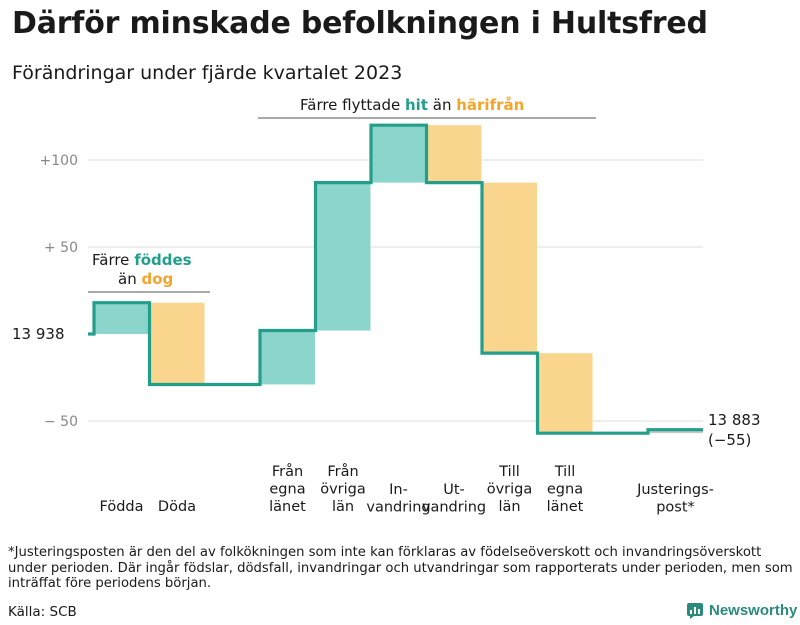 The width and height of the screenshot is (800, 625). I want to click on annotation-born-line1: Färre föddes, so click(142, 260).